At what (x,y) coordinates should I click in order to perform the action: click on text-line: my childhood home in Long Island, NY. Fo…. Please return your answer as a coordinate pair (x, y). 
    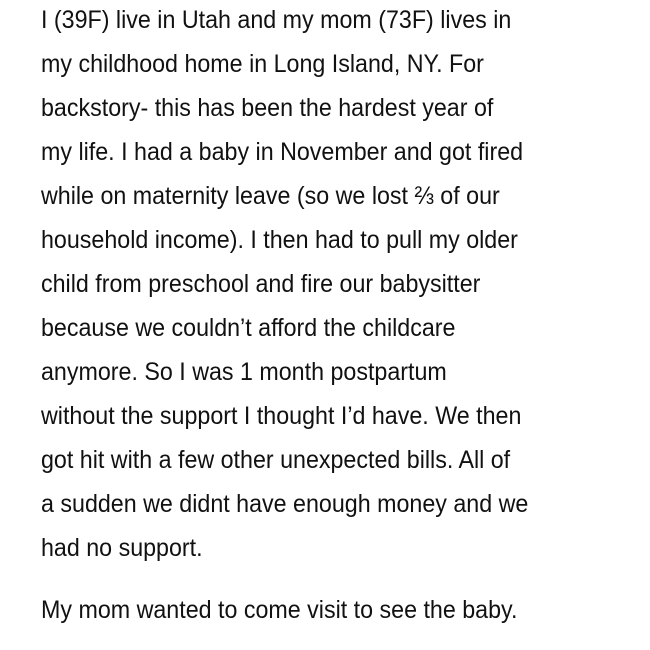
    Looking at the image, I should click on (262, 64).